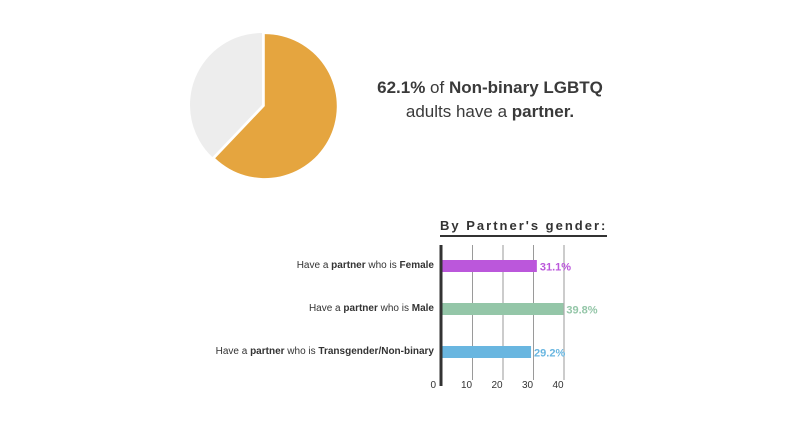 This screenshot has width=800, height=440. Describe the element at coordinates (348, 265) in the screenshot. I see `bar-label-female-partner: partner` at that location.